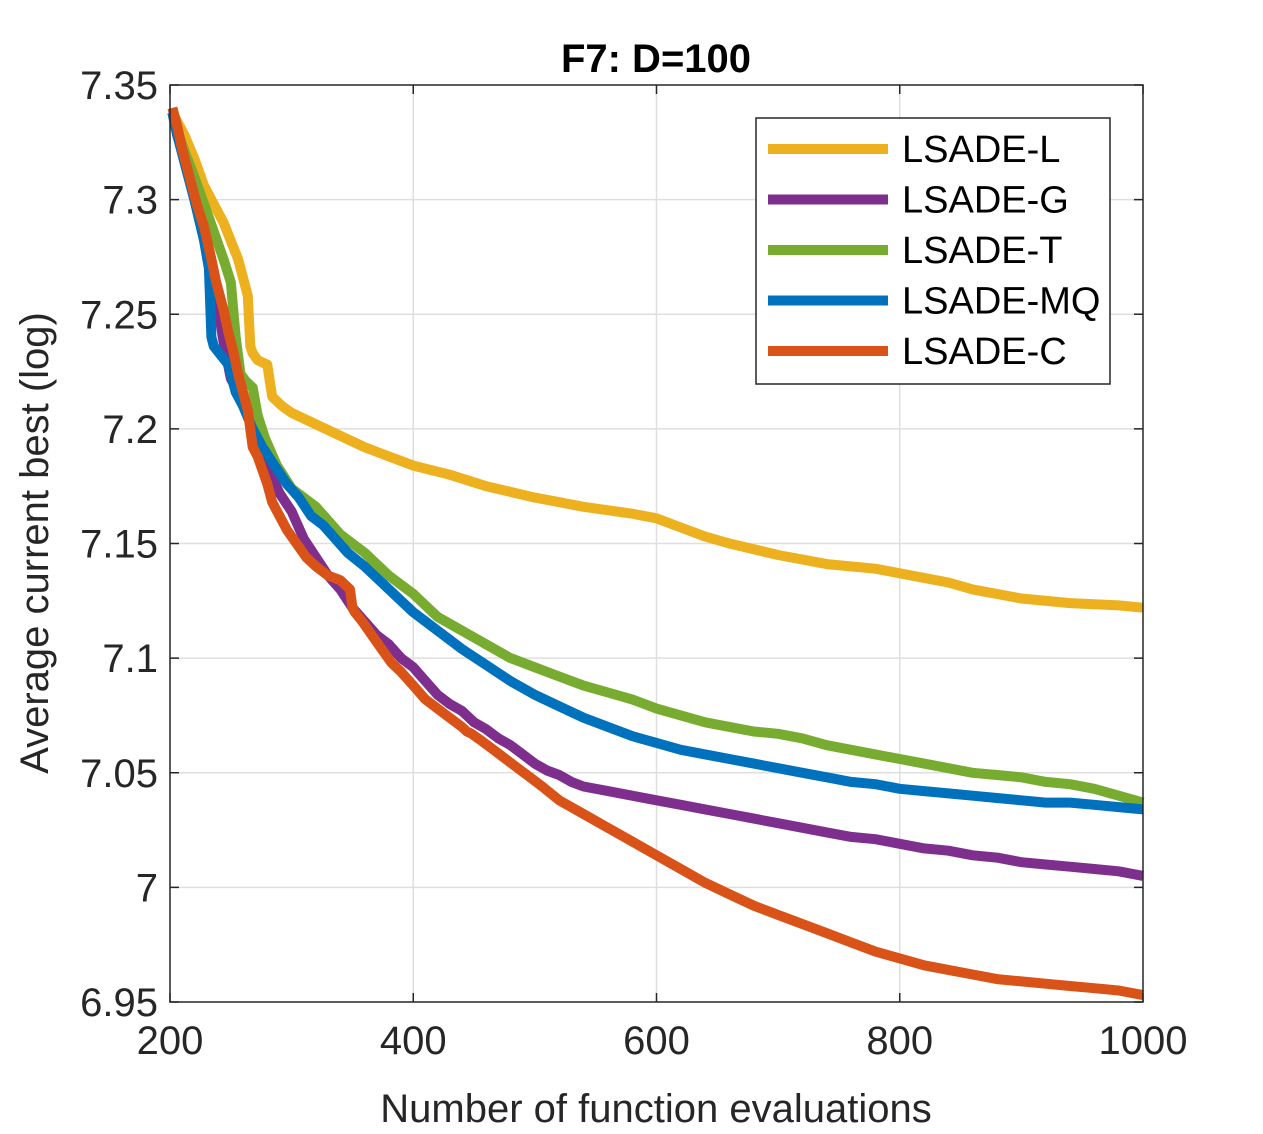  What do you see at coordinates (656, 1041) in the screenshot?
I see `x-tick-label: 600` at bounding box center [656, 1041].